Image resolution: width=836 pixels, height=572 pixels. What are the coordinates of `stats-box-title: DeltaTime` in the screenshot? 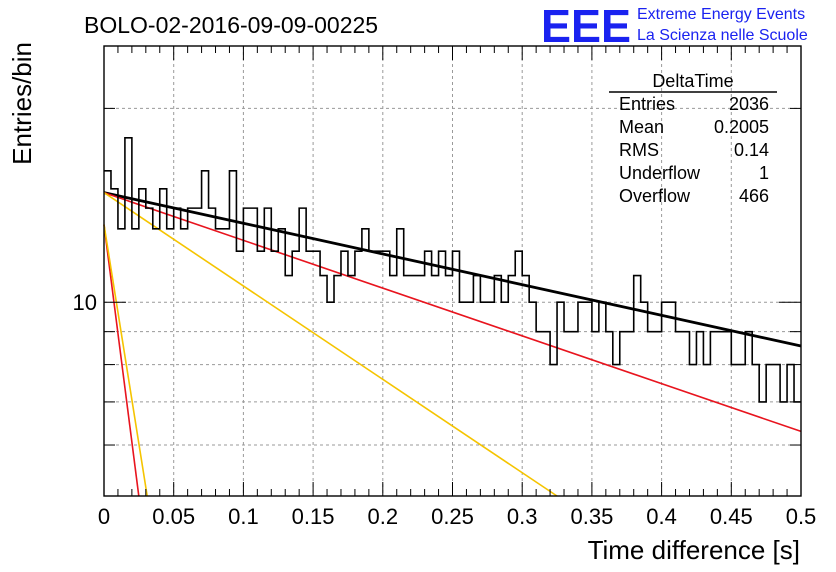 It's located at (692, 81).